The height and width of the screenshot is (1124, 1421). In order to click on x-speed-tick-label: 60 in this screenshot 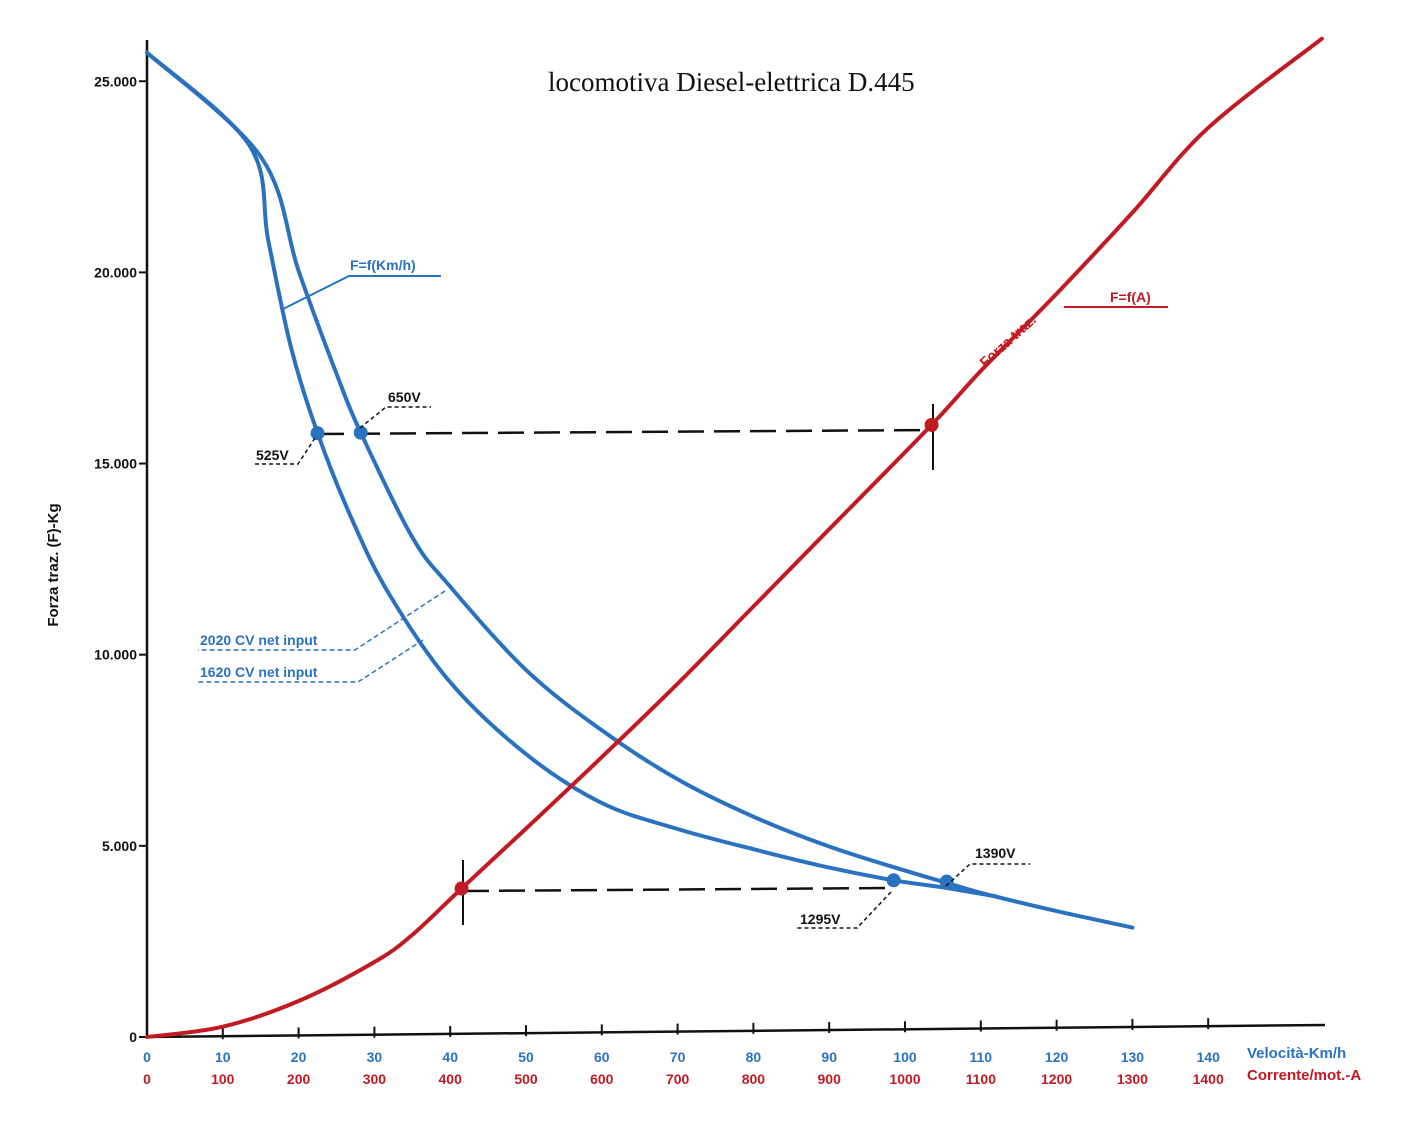, I will do `click(602, 1057)`.